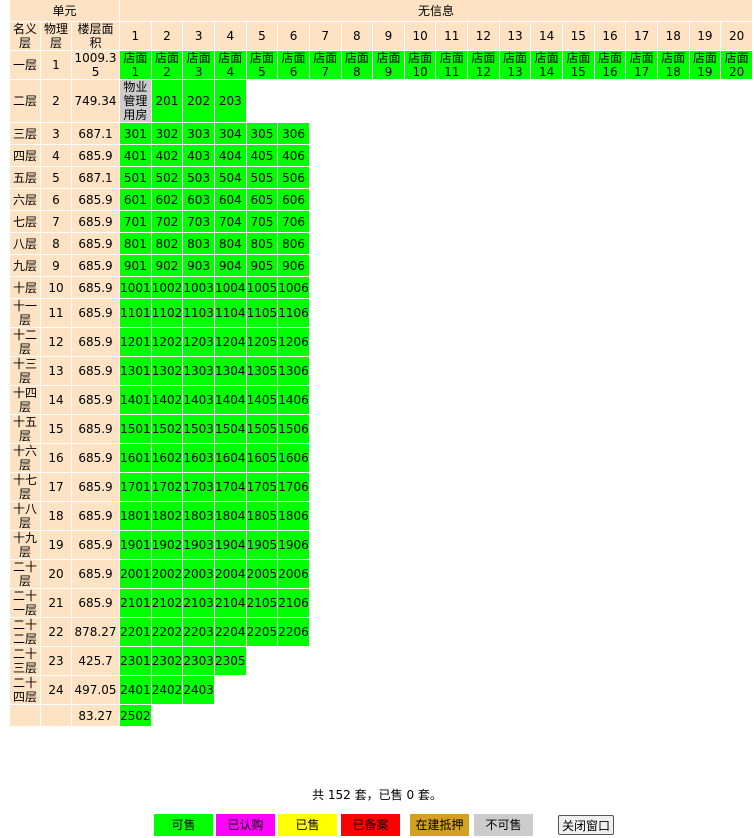 This screenshot has width=754, height=838. Describe the element at coordinates (25, 265) in the screenshot. I see `floor-name: 九层` at that location.